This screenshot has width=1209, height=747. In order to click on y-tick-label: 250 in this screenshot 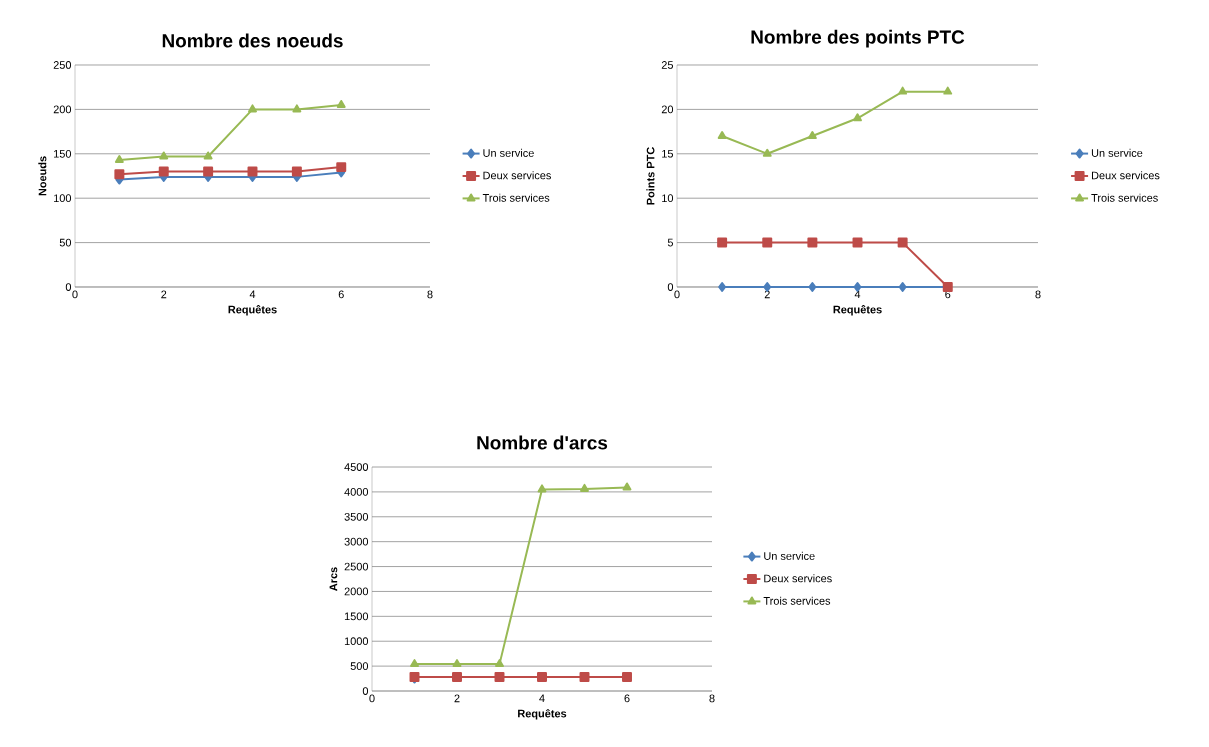, I will do `click(62, 65)`.